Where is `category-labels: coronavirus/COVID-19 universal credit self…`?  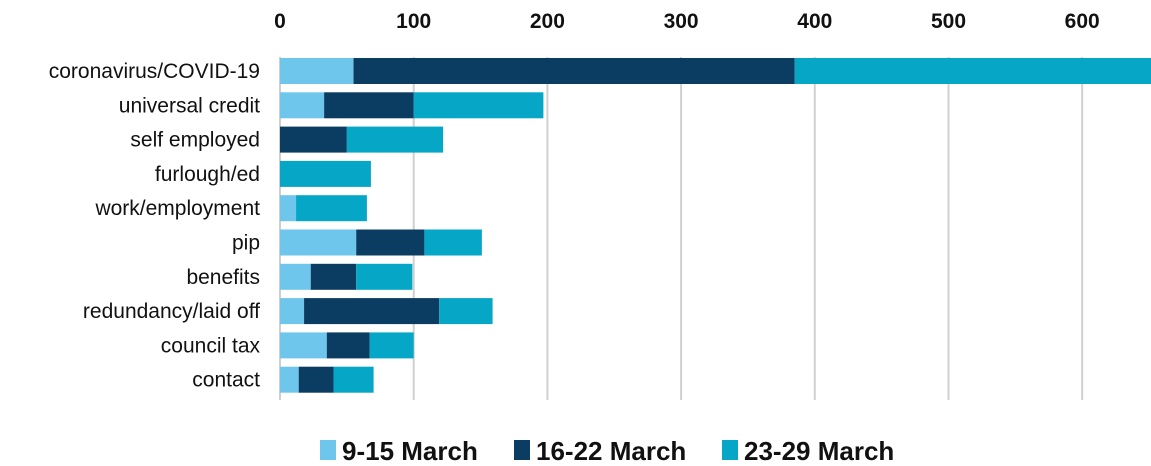 category-labels: coronavirus/COVID-19 universal credit self… is located at coordinates (155, 226).